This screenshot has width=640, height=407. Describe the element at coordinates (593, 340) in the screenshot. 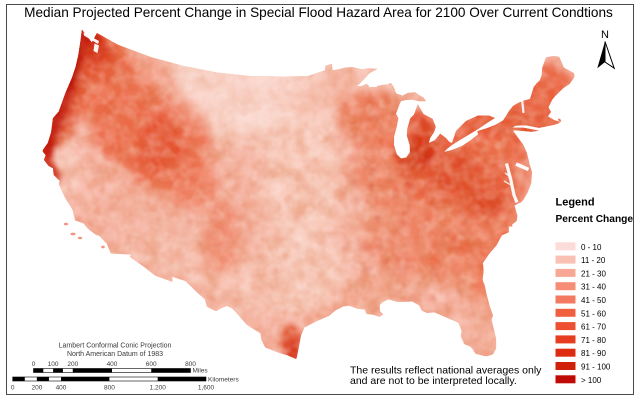

I see `svg-text: 71 - 80` at that location.